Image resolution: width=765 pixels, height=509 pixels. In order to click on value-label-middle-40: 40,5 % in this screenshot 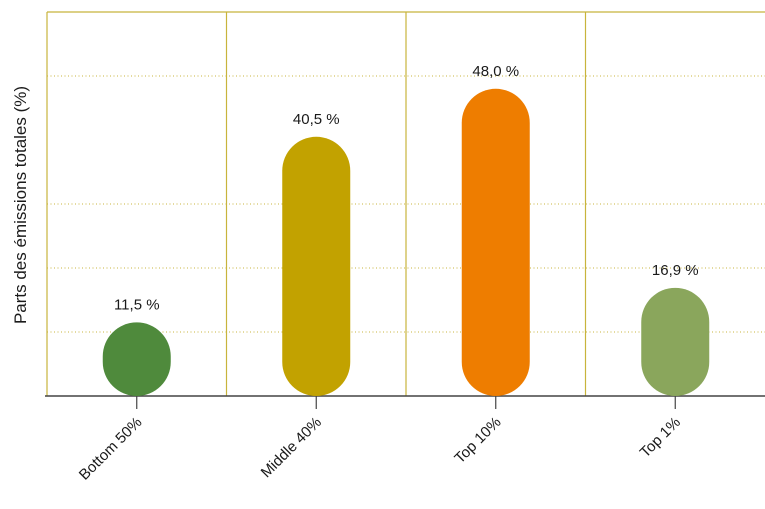, I will do `click(316, 119)`.